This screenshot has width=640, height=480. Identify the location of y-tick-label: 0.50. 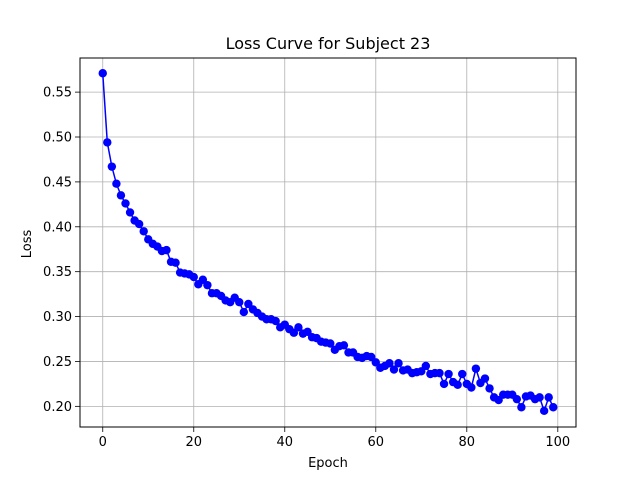
(57, 138).